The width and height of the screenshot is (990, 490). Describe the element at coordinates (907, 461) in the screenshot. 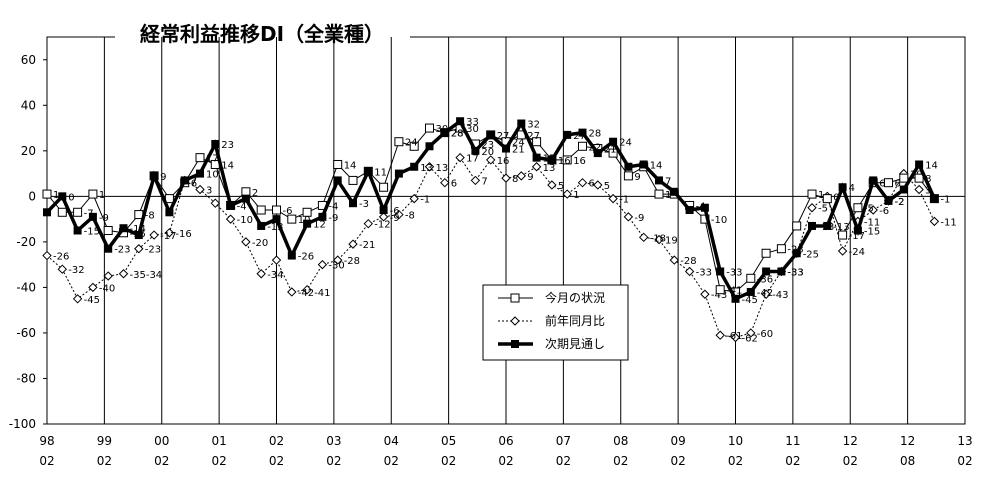

I see `x-tick-label: 08` at that location.